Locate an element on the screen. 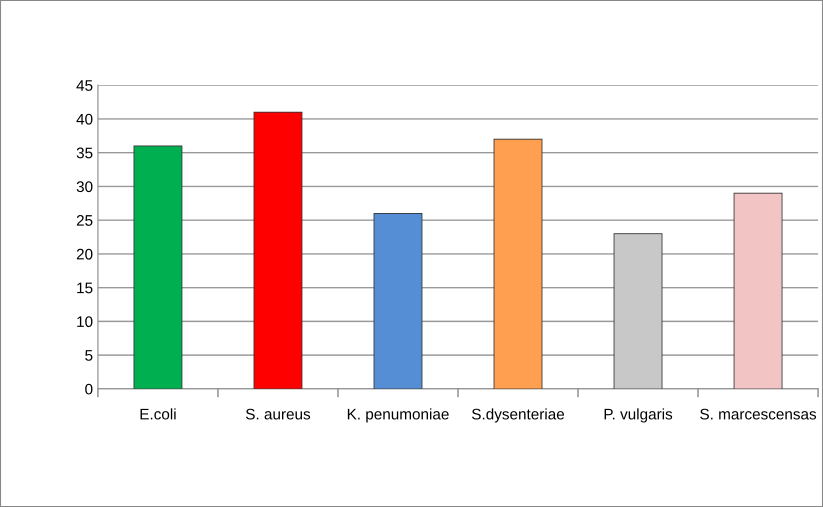  y-tick-label: 5 is located at coordinates (88, 355).